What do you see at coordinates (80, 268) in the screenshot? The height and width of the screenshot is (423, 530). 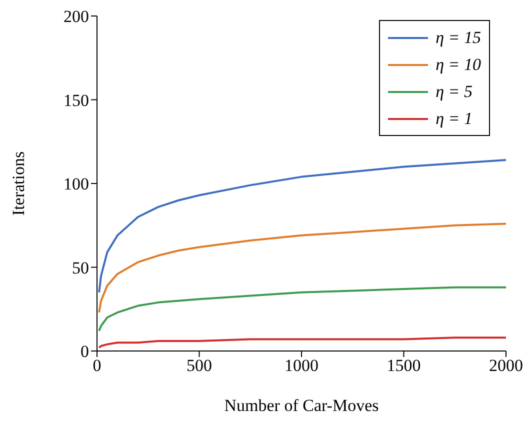 I see `y-tick-label: 50` at bounding box center [80, 268].